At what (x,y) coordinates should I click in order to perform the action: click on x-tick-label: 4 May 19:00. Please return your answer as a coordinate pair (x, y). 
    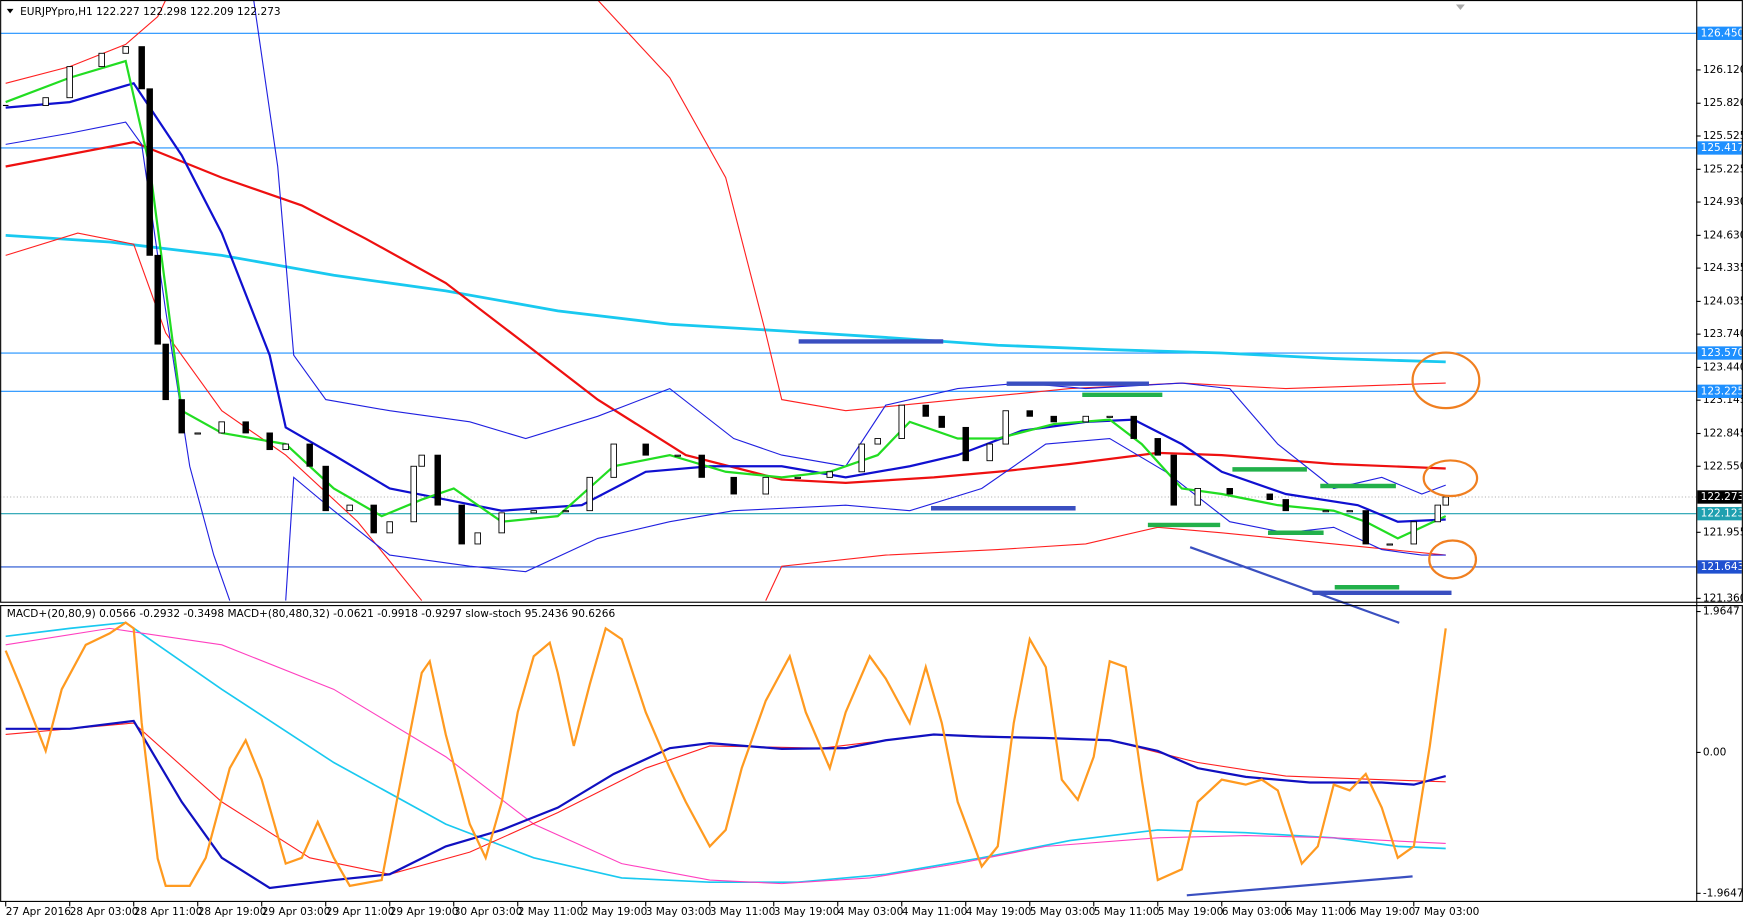
    Looking at the image, I should click on (999, 912).